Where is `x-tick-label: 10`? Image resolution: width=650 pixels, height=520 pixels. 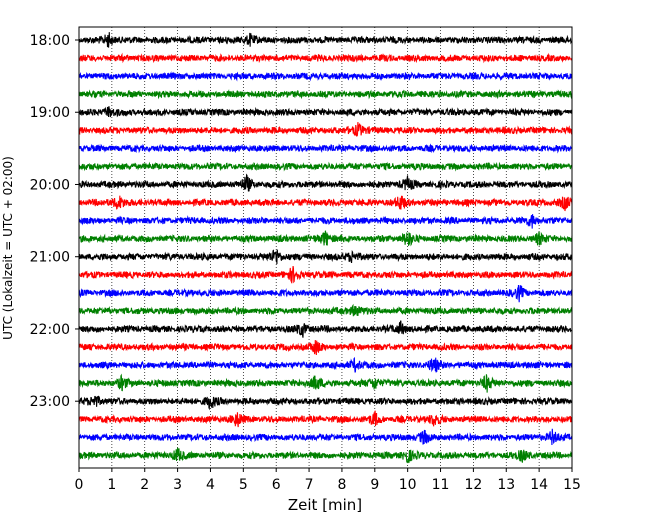 x-tick-label: 10 is located at coordinates (408, 485).